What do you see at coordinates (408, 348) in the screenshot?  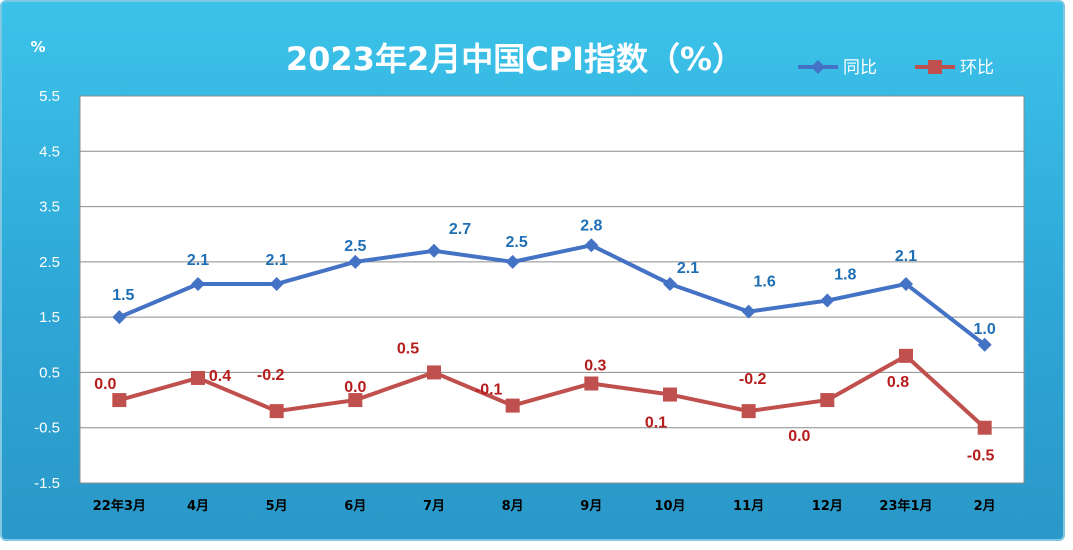 I see `data-label-mom: 0.5` at bounding box center [408, 348].